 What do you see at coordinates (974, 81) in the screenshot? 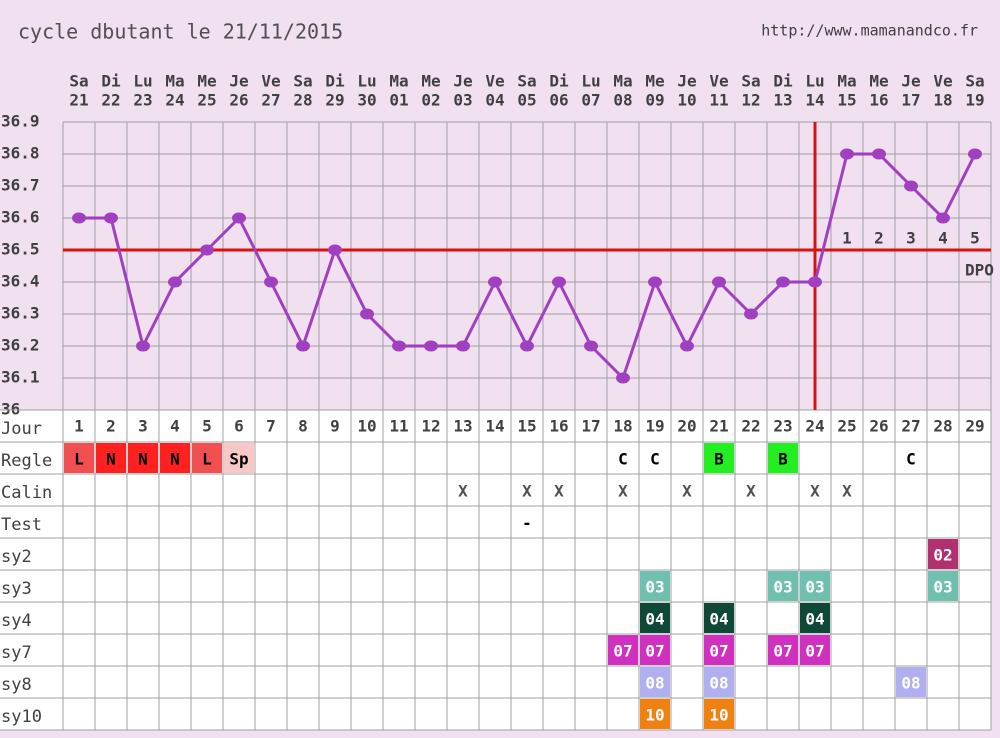
I see `weekday-label: Sa` at bounding box center [974, 81].